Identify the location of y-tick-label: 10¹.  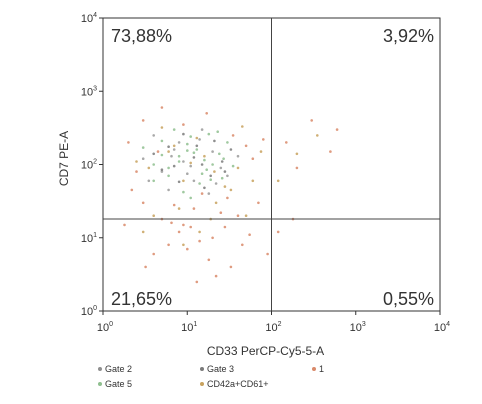
(89, 238).